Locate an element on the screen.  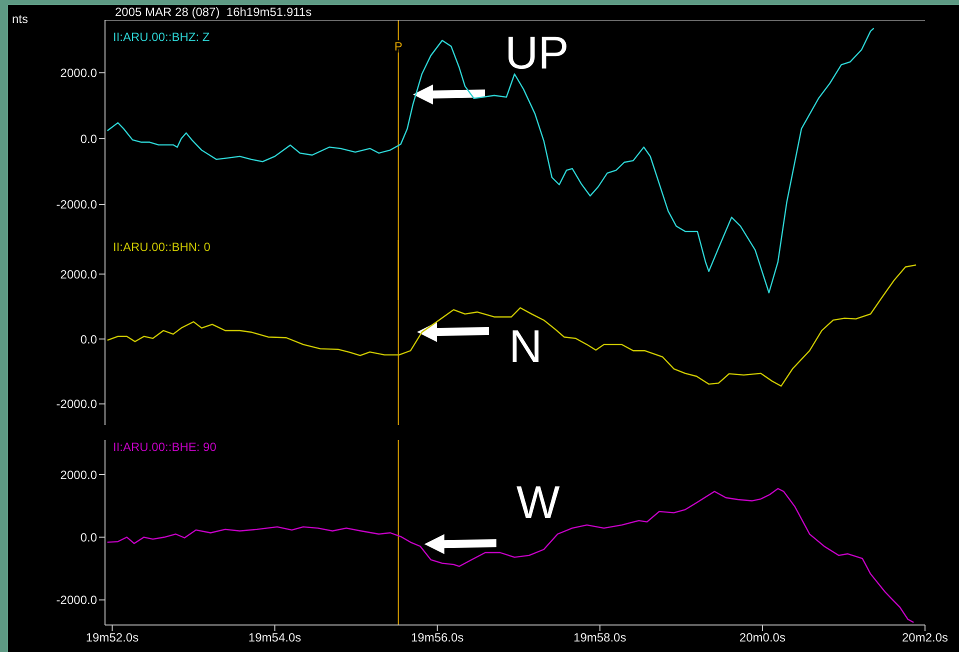
x-tick-label: 19m52.0s is located at coordinates (112, 637).